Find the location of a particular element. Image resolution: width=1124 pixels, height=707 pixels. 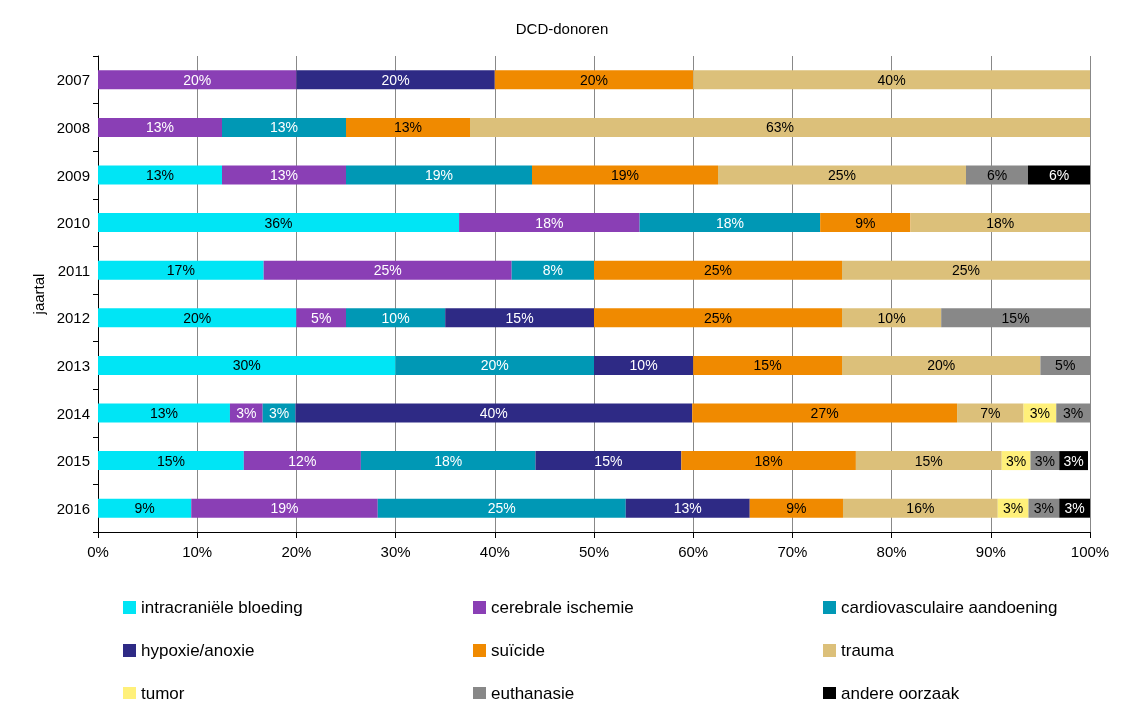

data-label: 19% is located at coordinates (284, 508).